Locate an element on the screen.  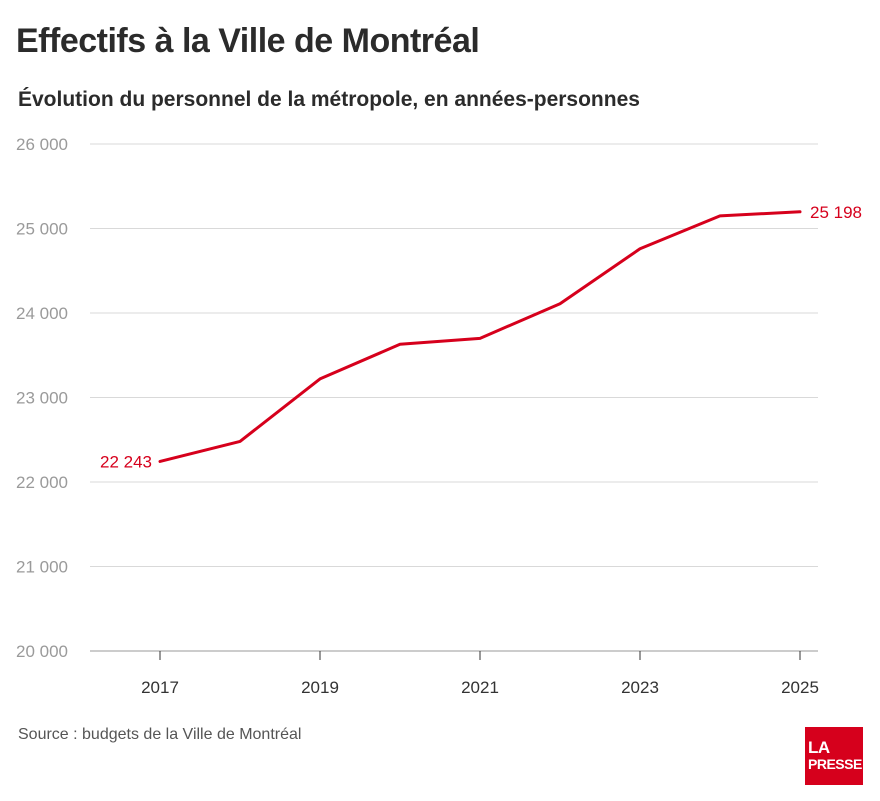
y-tick-label: 26 000 is located at coordinates (42, 144).